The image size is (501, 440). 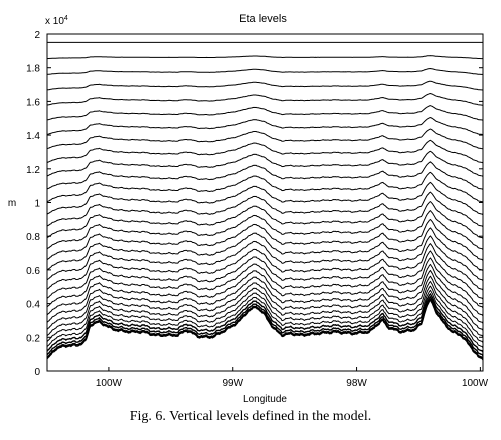 What do you see at coordinates (263, 19) in the screenshot?
I see `chart-title: Eta levels` at bounding box center [263, 19].